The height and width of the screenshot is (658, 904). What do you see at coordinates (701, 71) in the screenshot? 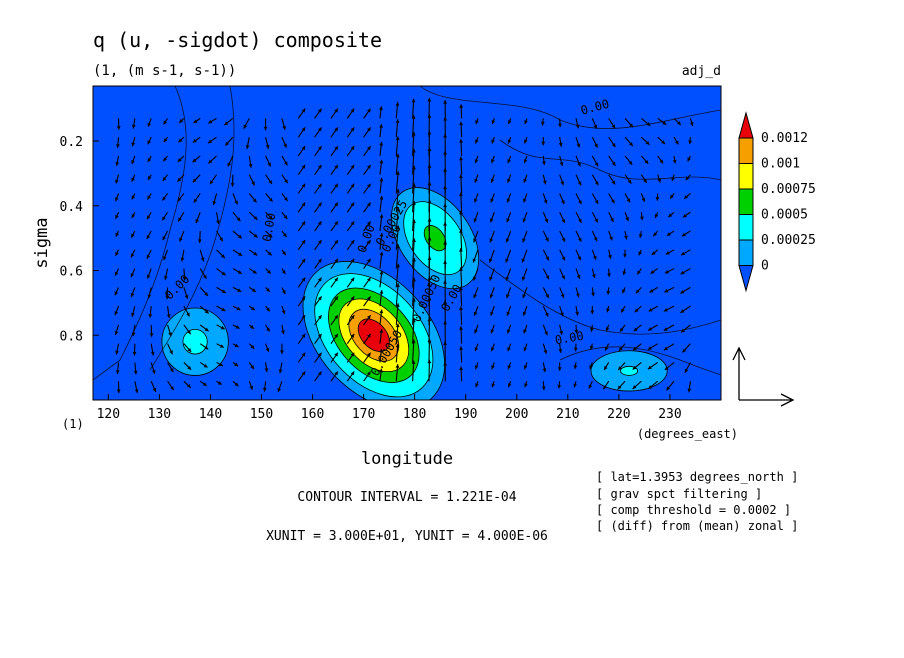
I see `case-label: adj_d` at bounding box center [701, 71].